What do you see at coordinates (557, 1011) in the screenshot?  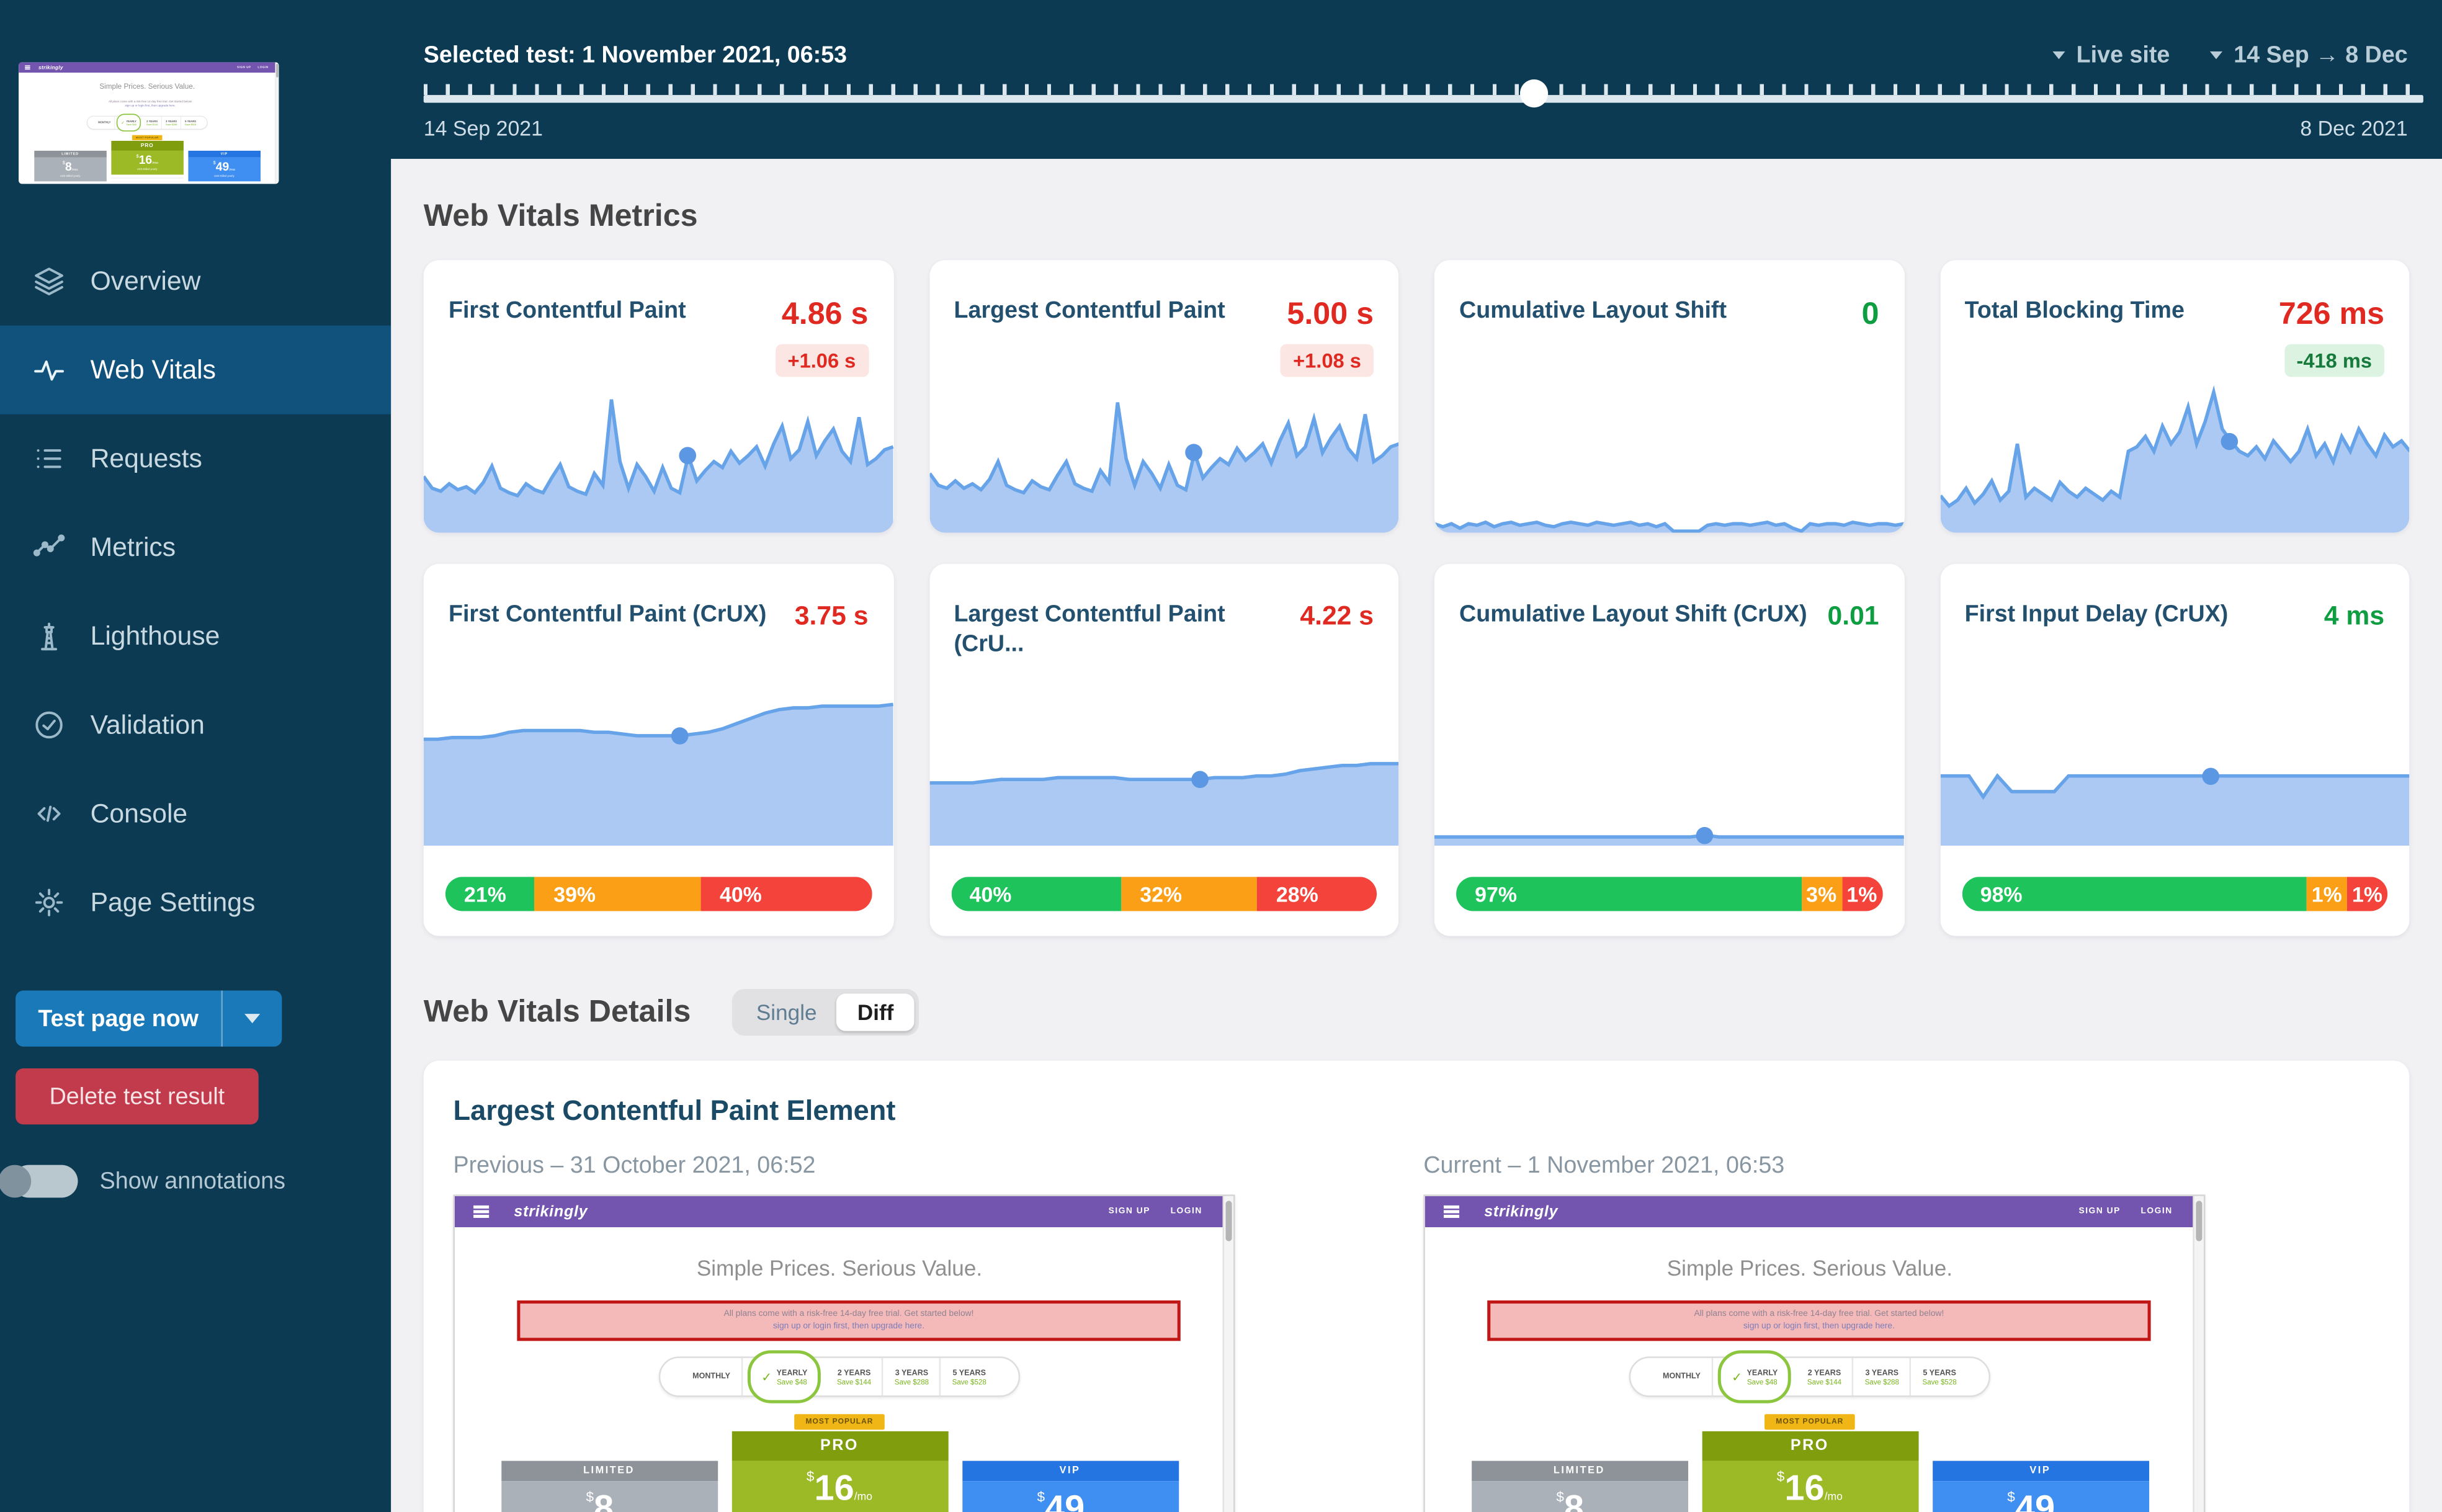 I see `details-section-title: Web Vitals Details` at bounding box center [557, 1011].